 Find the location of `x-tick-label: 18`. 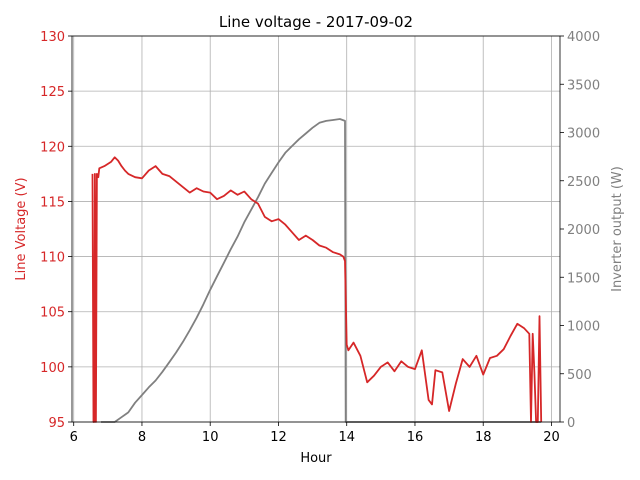

x-tick-label: 18 is located at coordinates (483, 437).